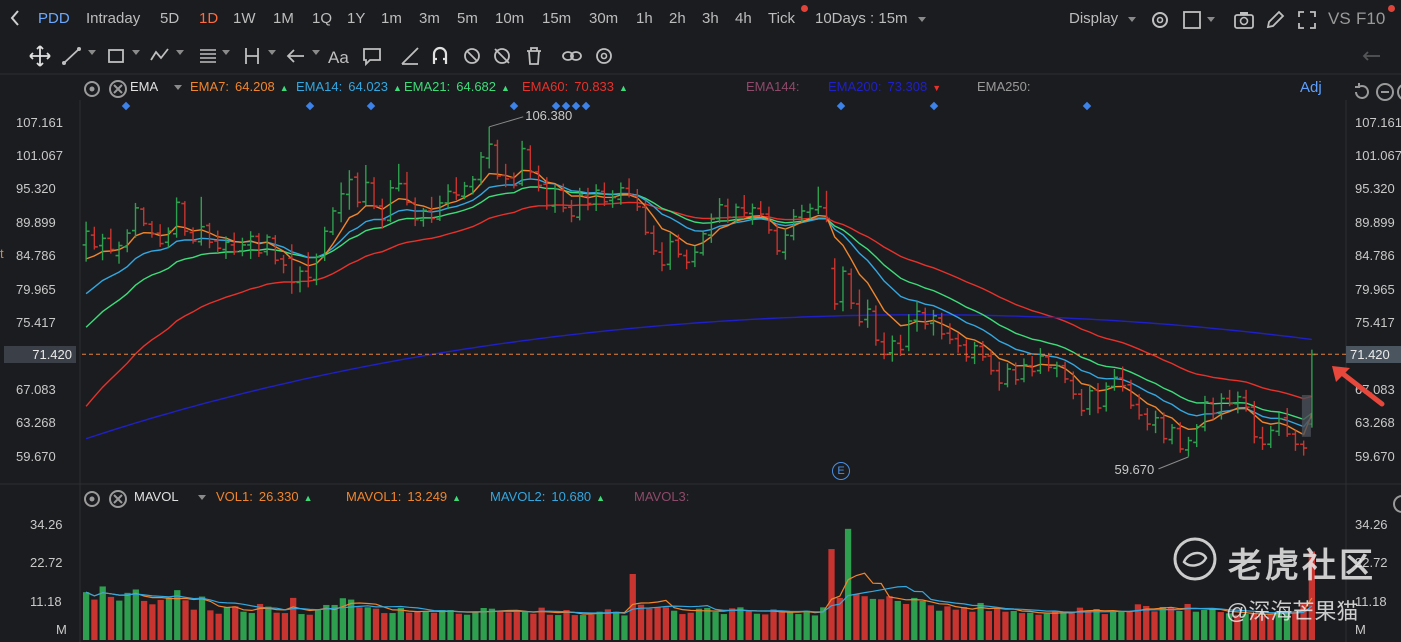  I want to click on eye-off-icon, so click(502, 56).